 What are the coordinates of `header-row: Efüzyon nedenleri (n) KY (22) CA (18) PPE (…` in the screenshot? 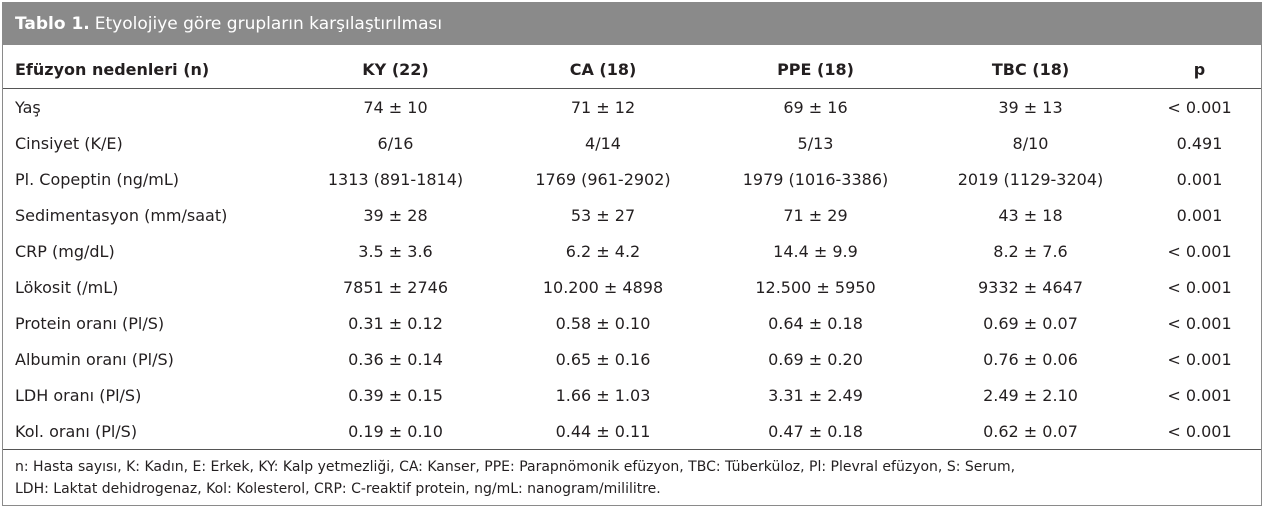 It's located at (632, 69).